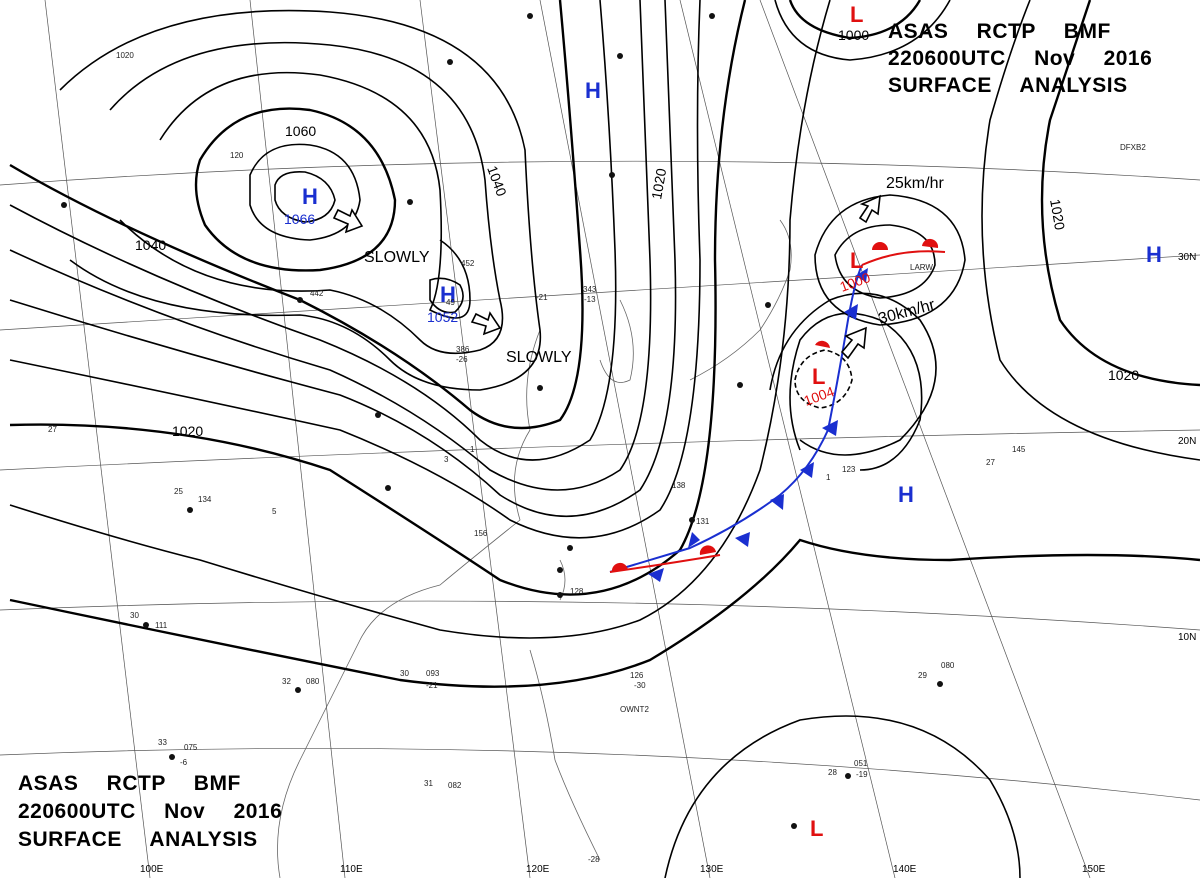 The height and width of the screenshot is (878, 1200). What do you see at coordinates (538, 869) in the screenshot?
I see `longitude-label: 120E` at bounding box center [538, 869].